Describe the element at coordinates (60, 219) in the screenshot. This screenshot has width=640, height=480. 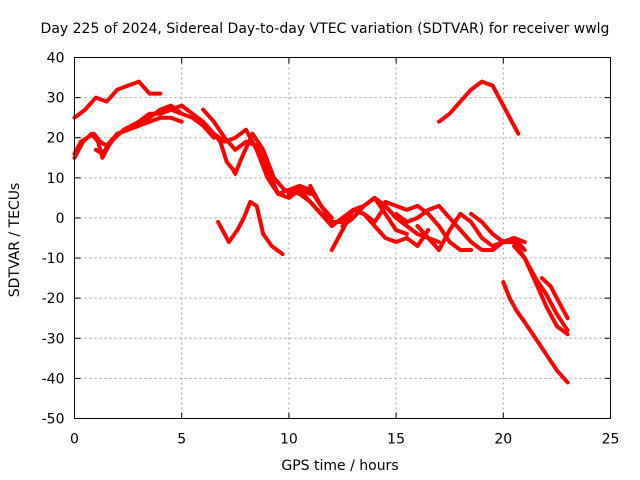
I see `y-tick-label: 0` at that location.